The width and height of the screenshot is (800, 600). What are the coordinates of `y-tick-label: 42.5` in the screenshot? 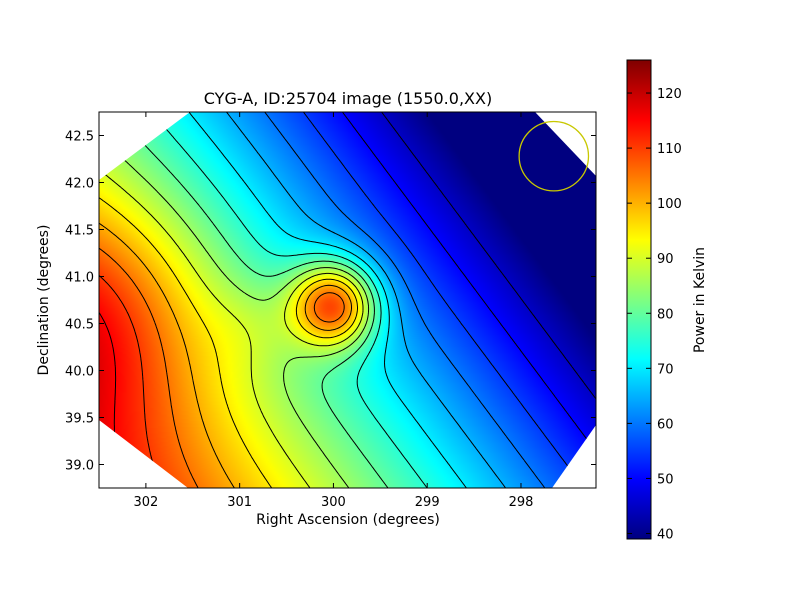 It's located at (79, 137).